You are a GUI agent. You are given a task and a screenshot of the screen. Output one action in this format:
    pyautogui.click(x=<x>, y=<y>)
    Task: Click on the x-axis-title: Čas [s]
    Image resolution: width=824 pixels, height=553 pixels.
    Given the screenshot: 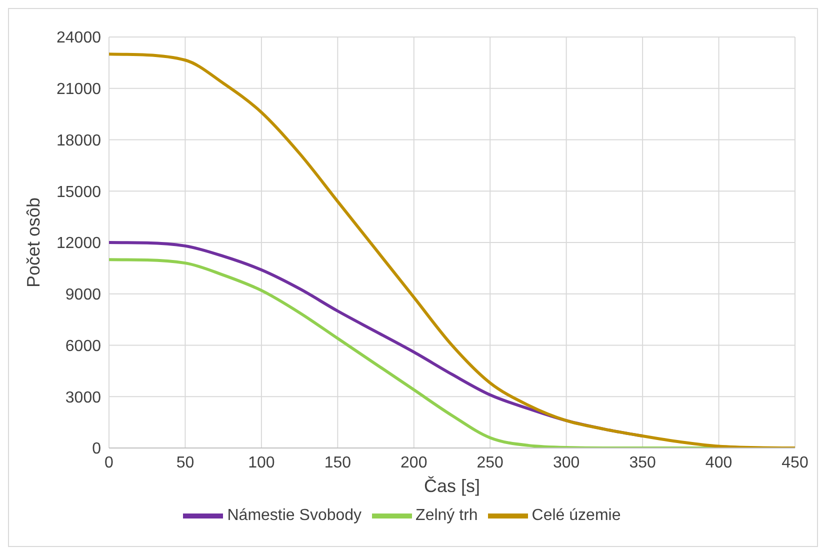 What is the action you would take?
    pyautogui.click(x=452, y=486)
    